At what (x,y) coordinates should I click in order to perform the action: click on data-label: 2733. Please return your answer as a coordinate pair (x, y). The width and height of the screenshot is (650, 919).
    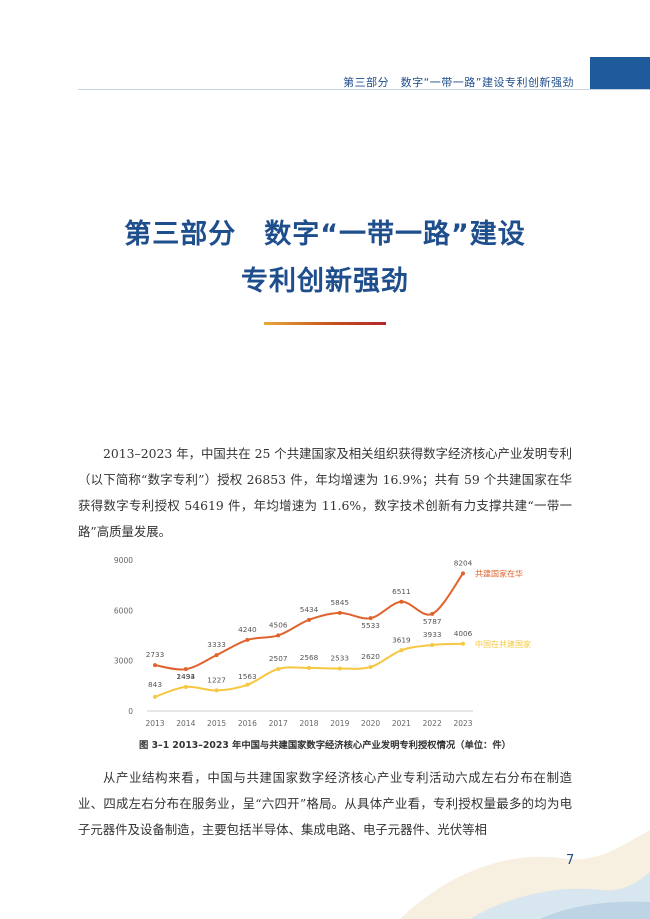
    Looking at the image, I should click on (155, 654).